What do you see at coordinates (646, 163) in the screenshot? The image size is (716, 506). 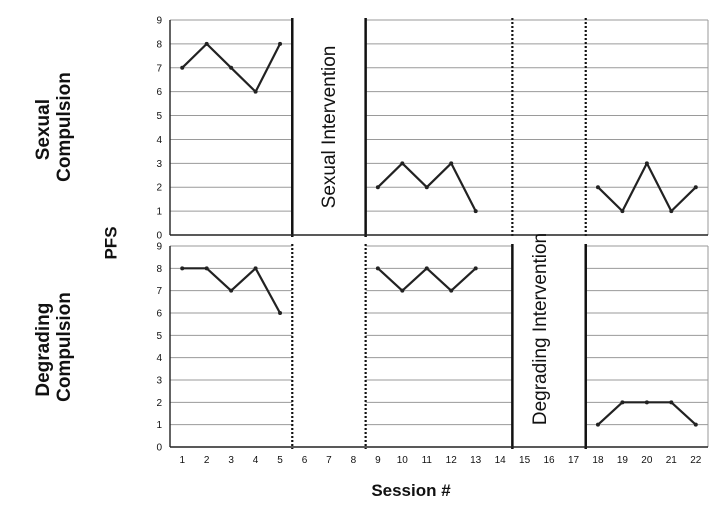 I see `data-point-p0-x20` at bounding box center [646, 163].